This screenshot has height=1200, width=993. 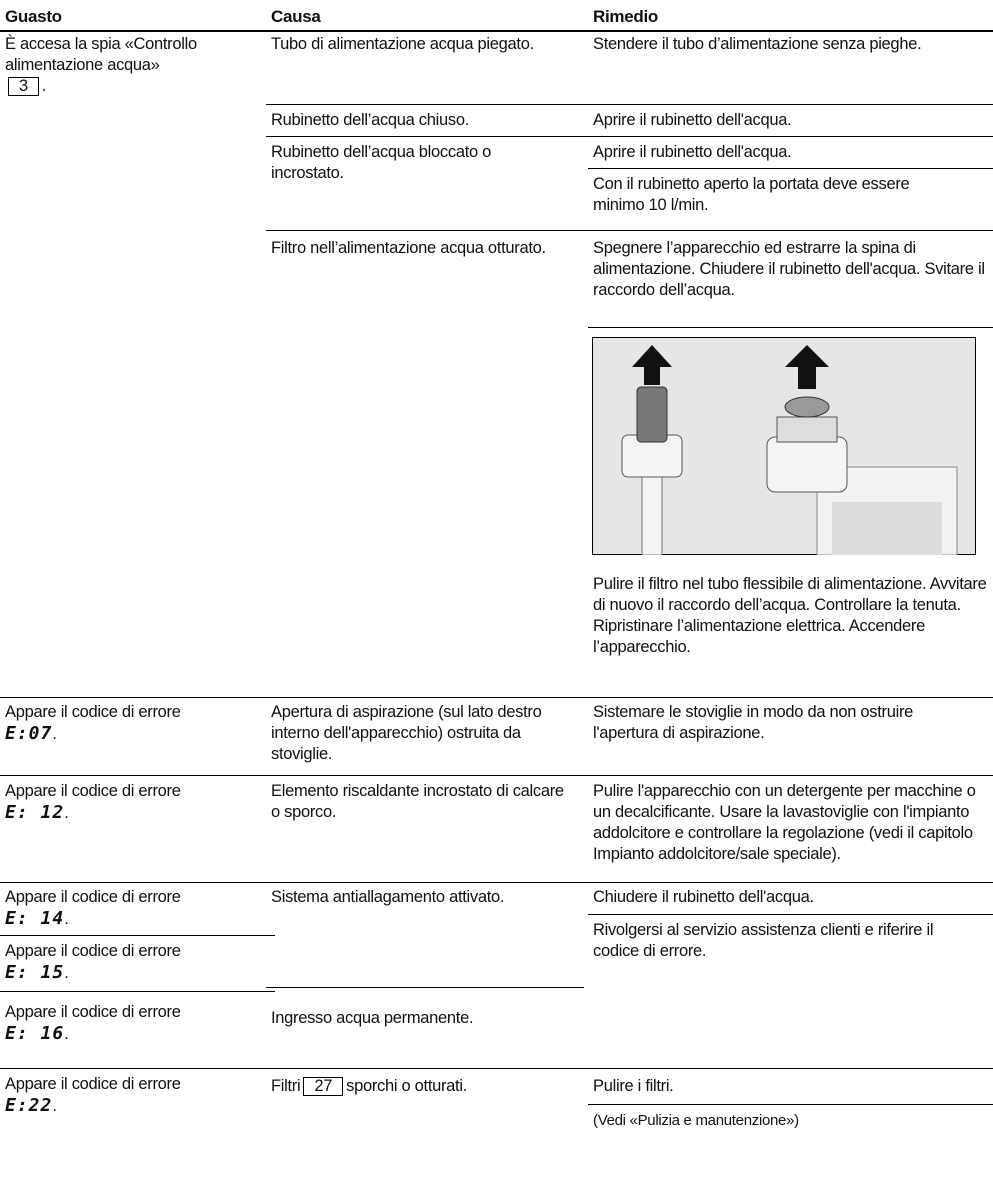 I want to click on remedy: Chiudere il rubinetto dell'acqua., so click(x=703, y=897).